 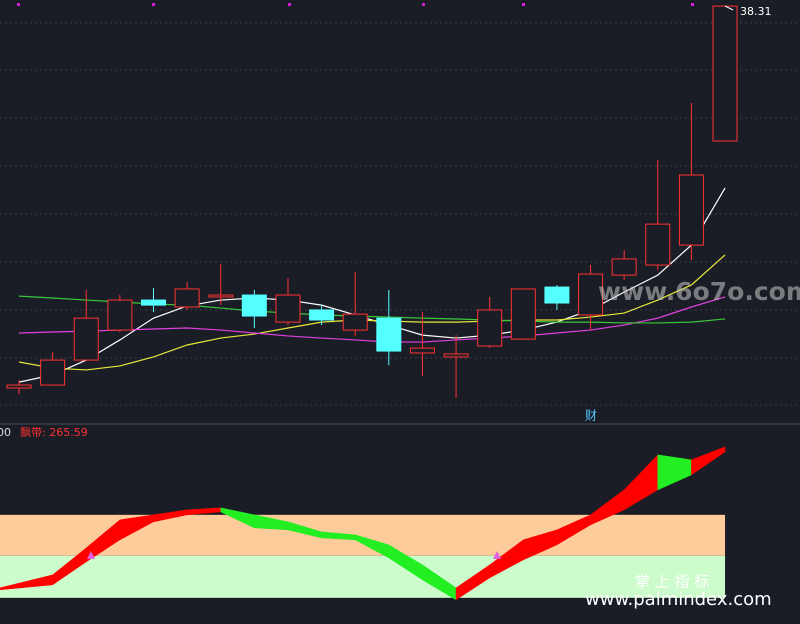 I want to click on top-dots, so click(x=355, y=4).